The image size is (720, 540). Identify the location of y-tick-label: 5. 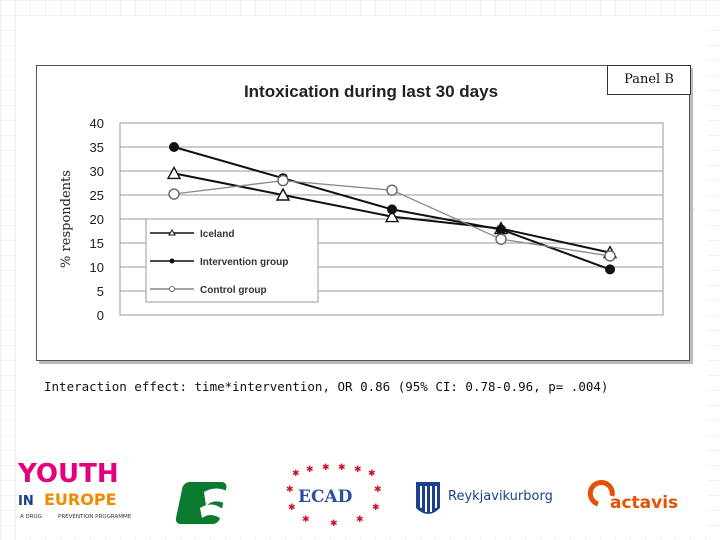
(100, 291).